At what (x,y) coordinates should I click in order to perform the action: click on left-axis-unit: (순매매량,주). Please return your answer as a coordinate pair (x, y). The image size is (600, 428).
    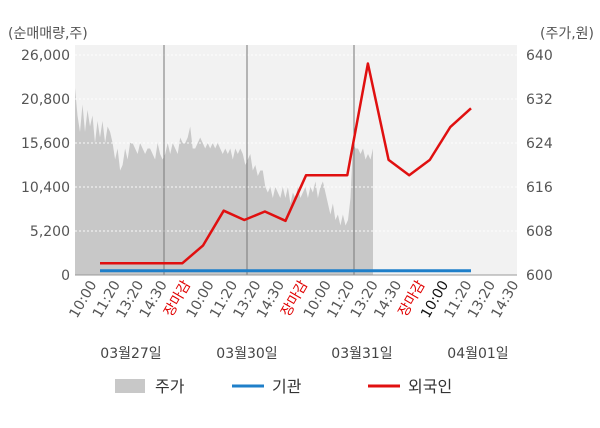
    Looking at the image, I should click on (48, 34).